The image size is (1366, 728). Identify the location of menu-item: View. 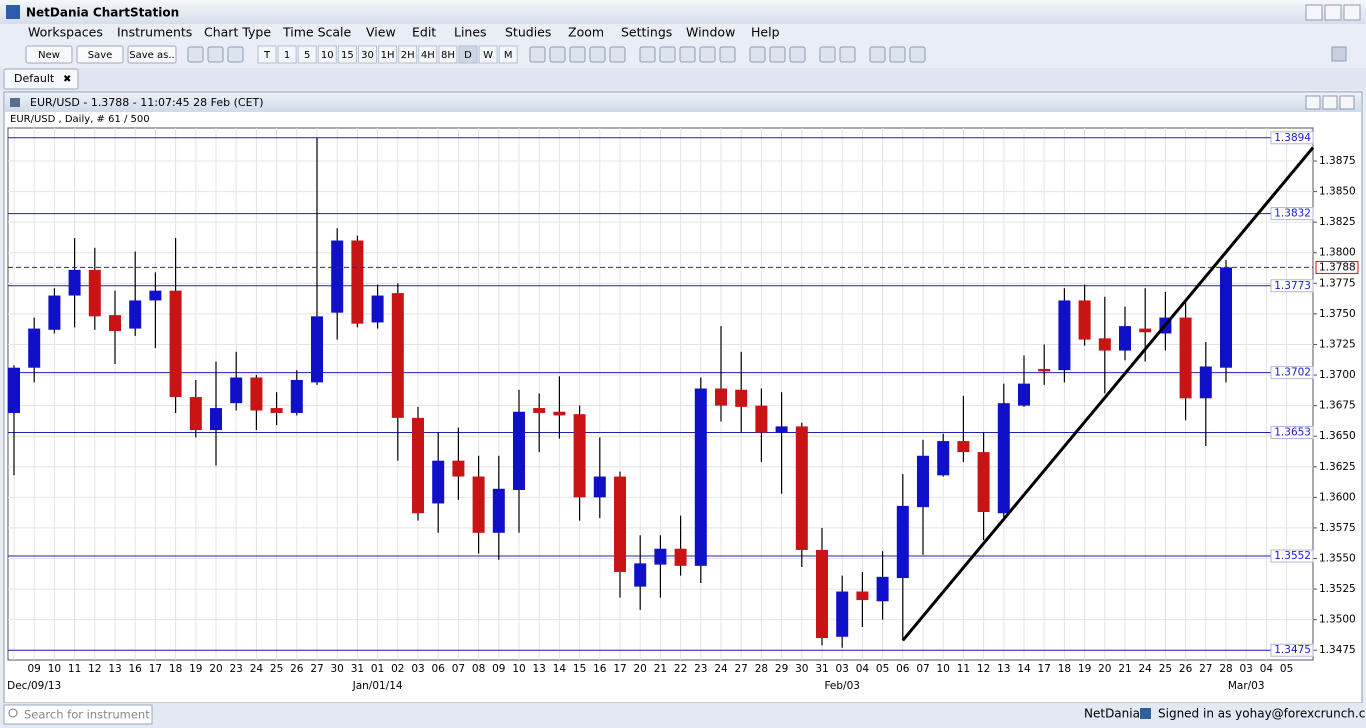
(381, 32).